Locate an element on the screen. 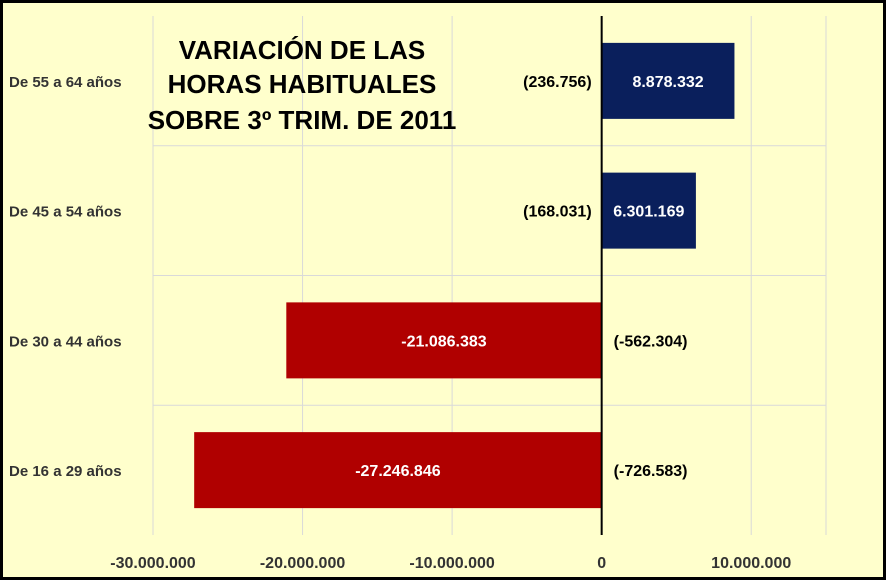 The height and width of the screenshot is (582, 886). category-label-3: De 30 a 44 años is located at coordinates (65, 341).